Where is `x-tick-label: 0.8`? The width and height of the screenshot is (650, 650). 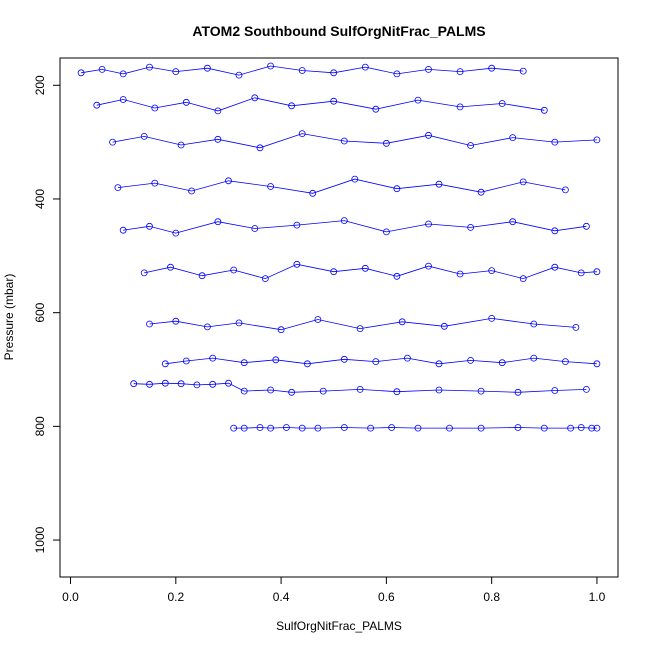
x-tick-label: 0.8 is located at coordinates (491, 597).